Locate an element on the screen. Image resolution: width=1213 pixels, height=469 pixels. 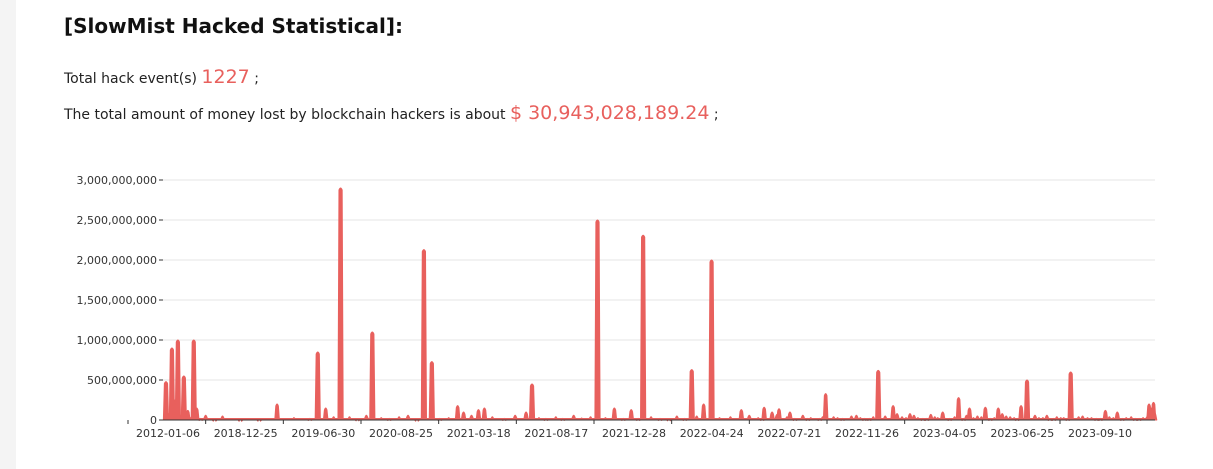
hack-events-label: Total hack event(s) is located at coordinates (130, 79).